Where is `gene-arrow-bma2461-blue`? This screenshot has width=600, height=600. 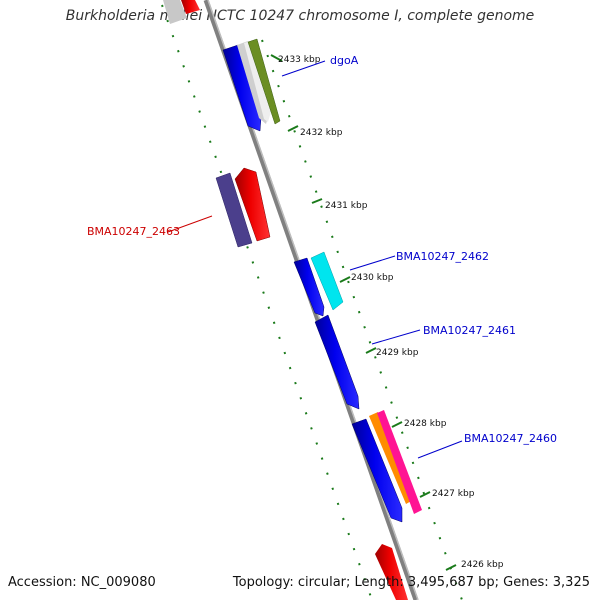 gene-arrow-bma2461-blue is located at coordinates (337, 362).